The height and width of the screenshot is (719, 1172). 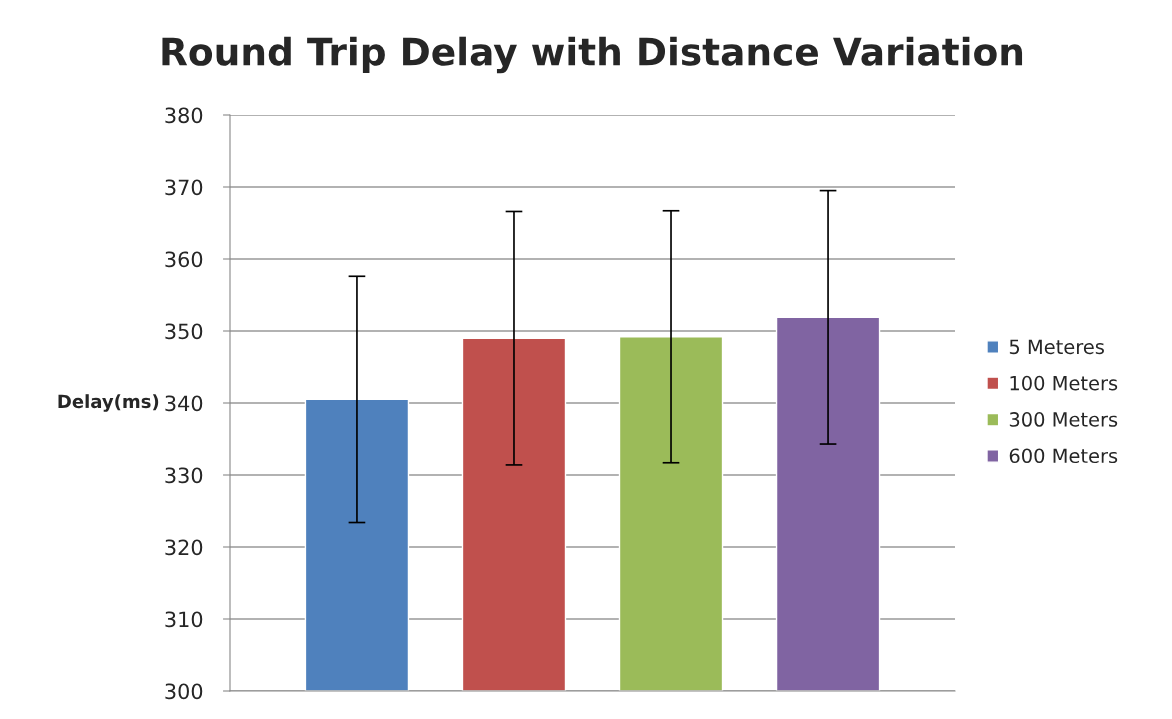 I want to click on y-tick-label: 300, so click(x=184, y=691).